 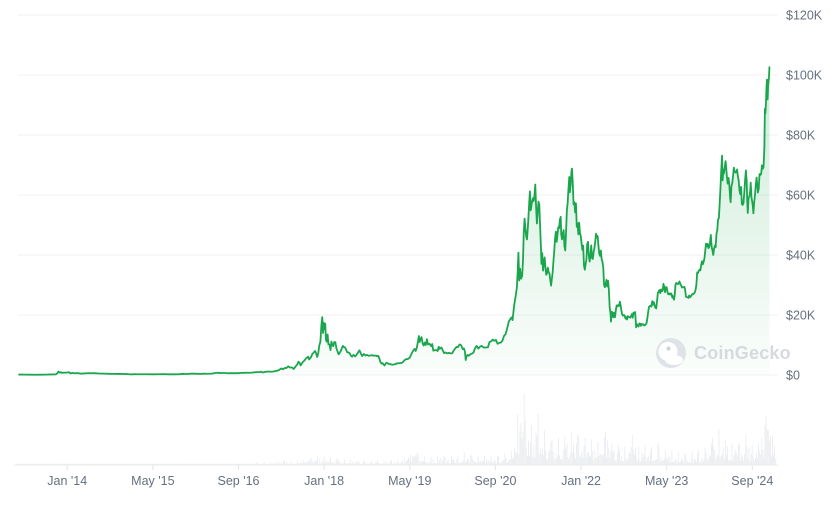 What do you see at coordinates (804, 15) in the screenshot?
I see `y-axis-label: $120K` at bounding box center [804, 15].